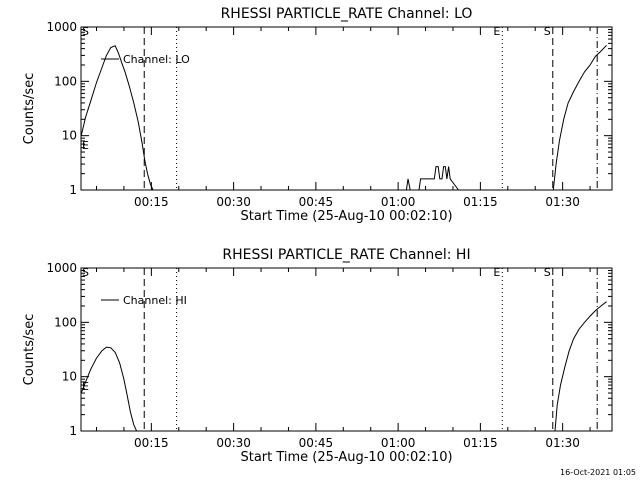  Describe the element at coordinates (598, 472) in the screenshot. I see `timestamp-label: 16-Oct-2021 01:05` at that location.